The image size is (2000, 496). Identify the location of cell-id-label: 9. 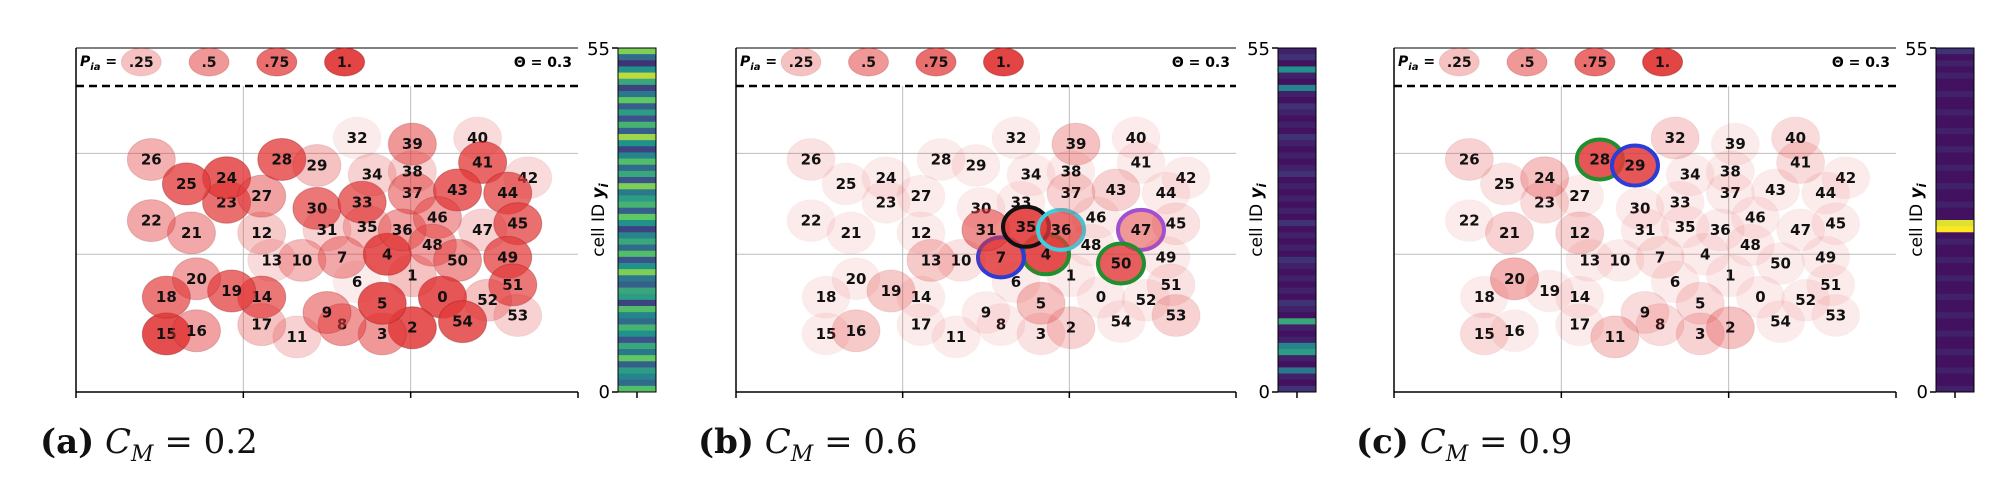
(986, 312).